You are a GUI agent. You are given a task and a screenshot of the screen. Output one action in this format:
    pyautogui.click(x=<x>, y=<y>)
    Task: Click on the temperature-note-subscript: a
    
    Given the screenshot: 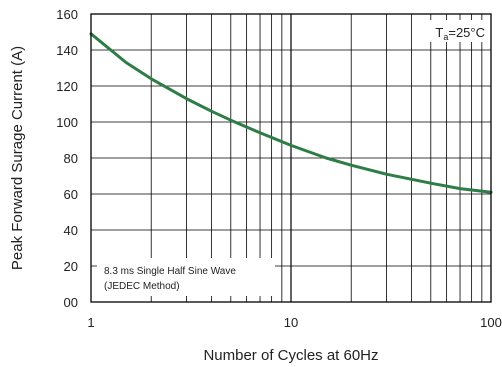 What is the action you would take?
    pyautogui.click(x=445, y=37)
    